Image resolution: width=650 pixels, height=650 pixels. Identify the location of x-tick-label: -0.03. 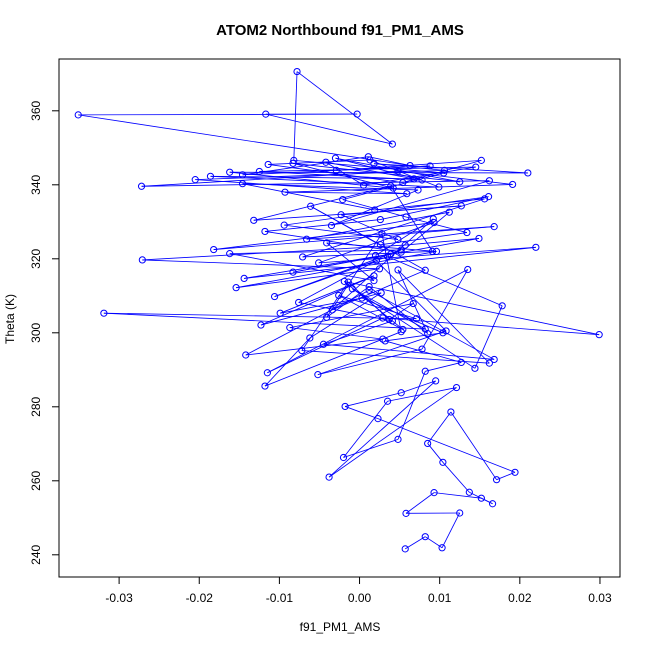
(119, 598).